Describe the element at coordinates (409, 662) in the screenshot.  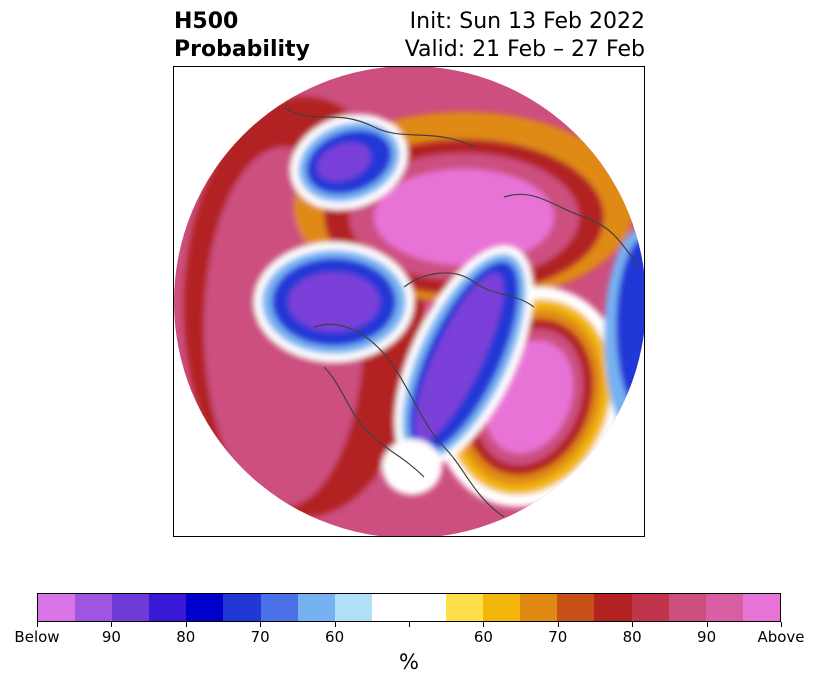
I see `colorbar-unit: %` at that location.